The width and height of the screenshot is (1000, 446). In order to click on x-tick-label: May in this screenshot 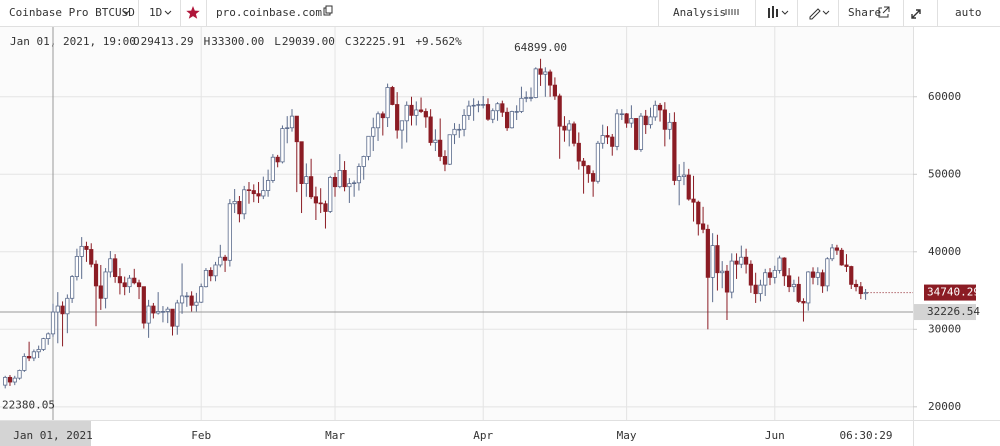, I will do `click(627, 435)`.